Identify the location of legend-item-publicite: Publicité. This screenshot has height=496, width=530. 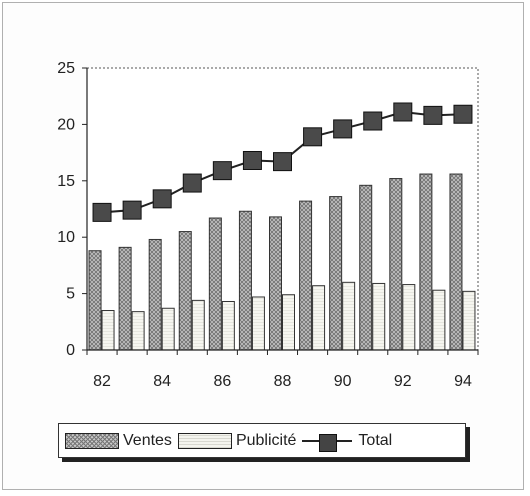
(237, 441).